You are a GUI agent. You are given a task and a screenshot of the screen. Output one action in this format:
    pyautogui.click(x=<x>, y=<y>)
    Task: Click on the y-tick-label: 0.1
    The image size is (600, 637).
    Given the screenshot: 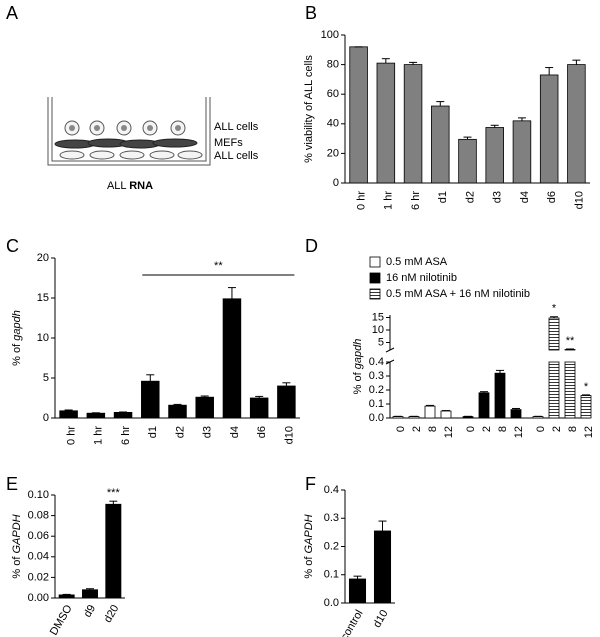 What is the action you would take?
    pyautogui.click(x=331, y=575)
    